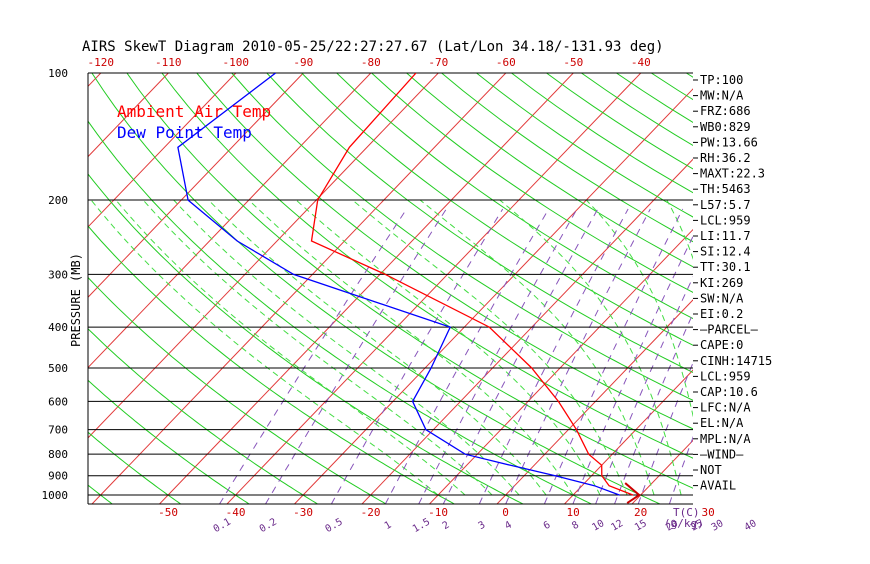  Describe the element at coordinates (76, 300) in the screenshot. I see `y-axis-label: PRESSURE (MB)` at that location.